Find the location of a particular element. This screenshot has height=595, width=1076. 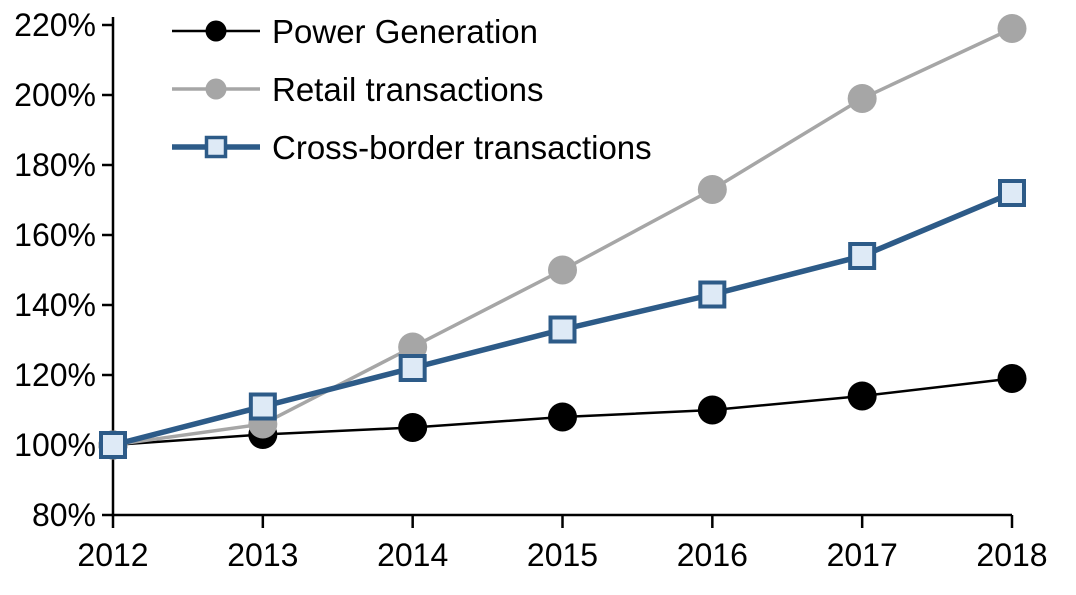

legend-item-retail-transactions: Retail transactions is located at coordinates (407, 89).